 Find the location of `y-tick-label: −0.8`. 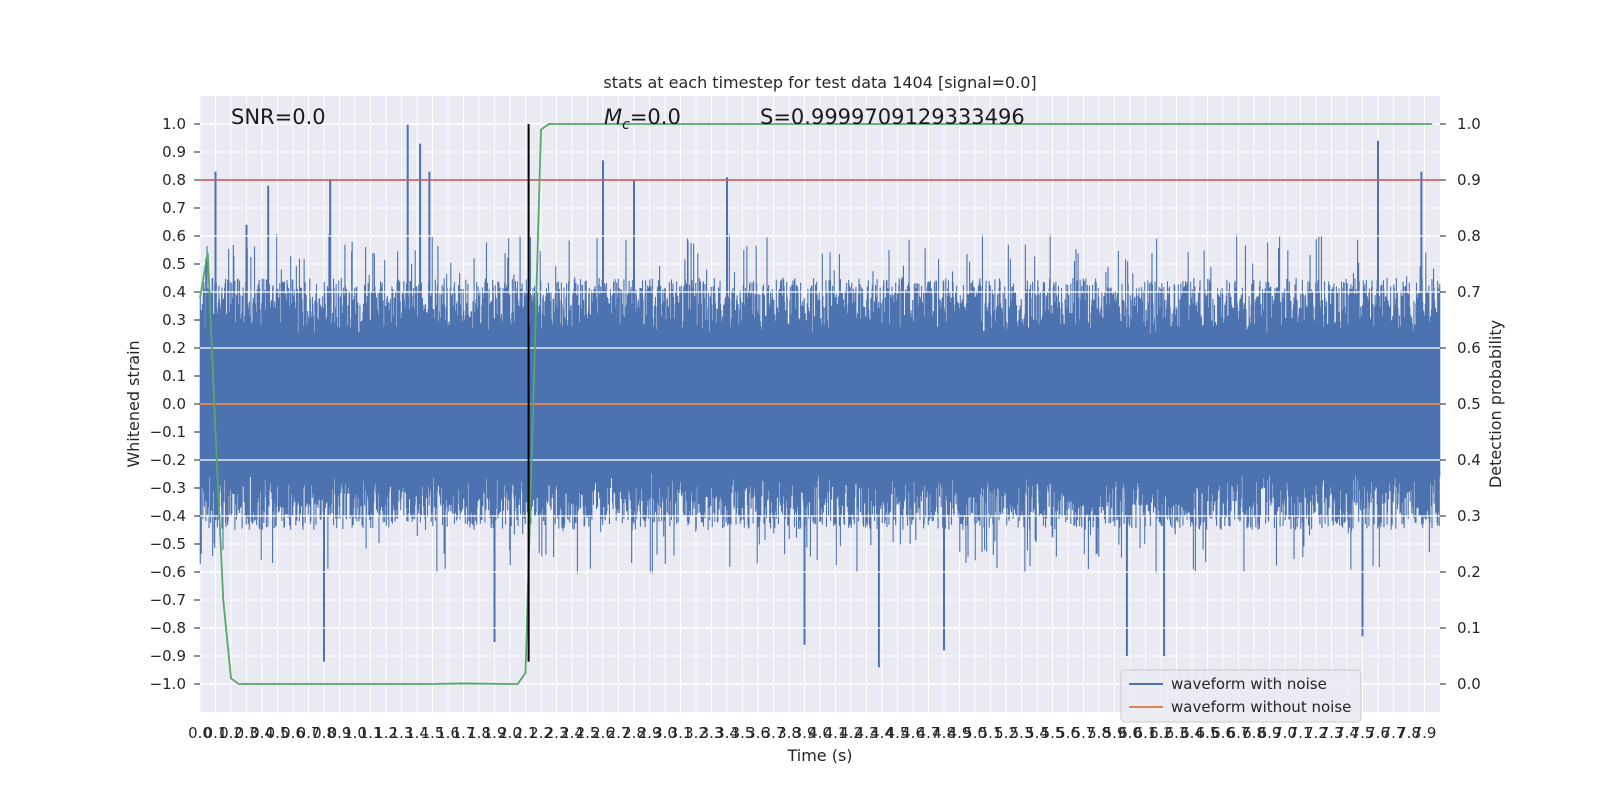

y-tick-label: −0.8 is located at coordinates (168, 628).